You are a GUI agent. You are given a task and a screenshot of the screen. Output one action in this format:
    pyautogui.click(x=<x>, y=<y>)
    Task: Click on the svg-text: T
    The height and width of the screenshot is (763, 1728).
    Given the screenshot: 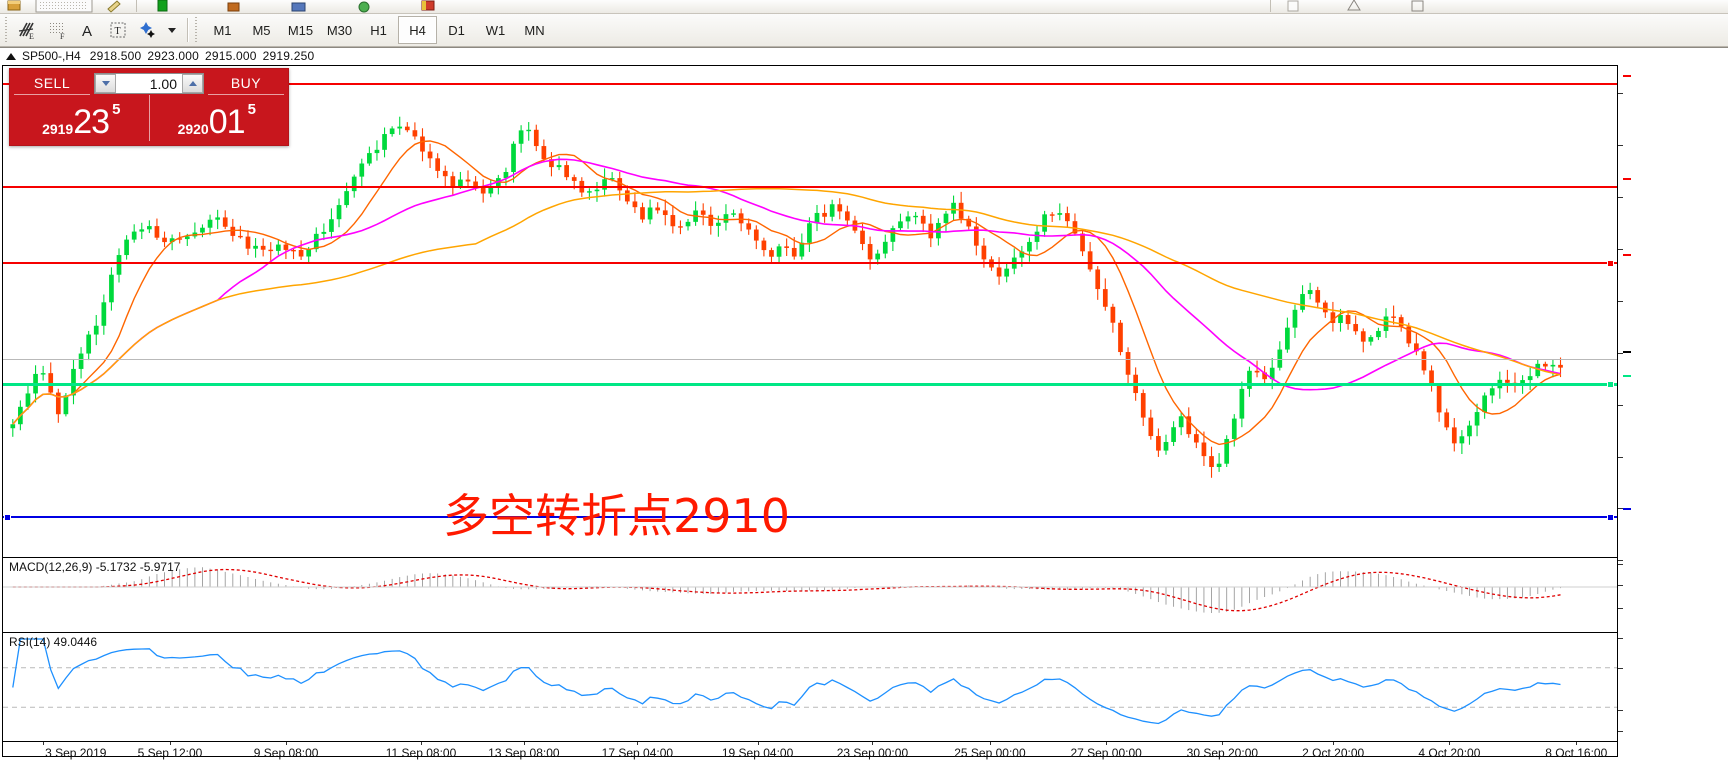 What is the action you would take?
    pyautogui.click(x=118, y=31)
    